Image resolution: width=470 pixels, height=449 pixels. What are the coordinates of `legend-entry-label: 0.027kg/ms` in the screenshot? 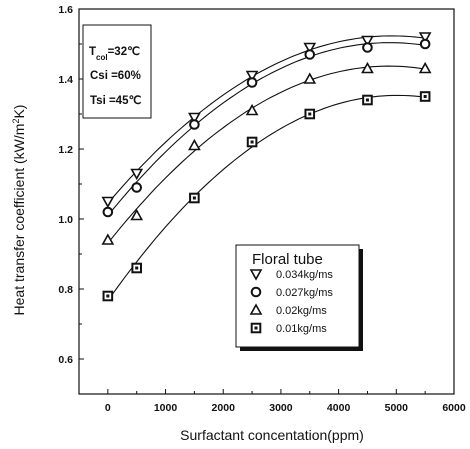 It's located at (304, 293).